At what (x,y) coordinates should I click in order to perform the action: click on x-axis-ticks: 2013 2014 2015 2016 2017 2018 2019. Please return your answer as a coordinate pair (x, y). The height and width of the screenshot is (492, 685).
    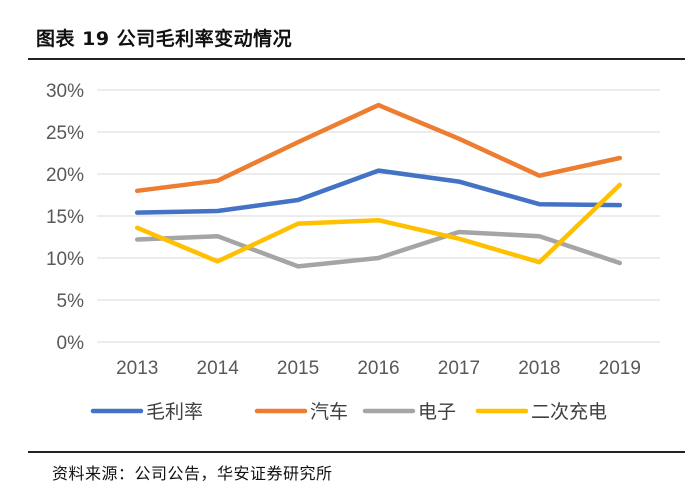
    Looking at the image, I should click on (378, 368).